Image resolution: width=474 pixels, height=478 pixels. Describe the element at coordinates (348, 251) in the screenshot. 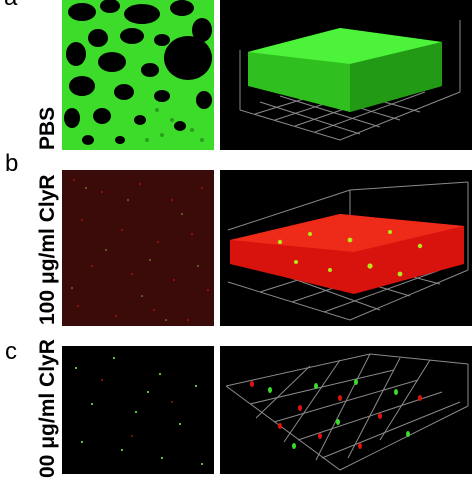

I see `red-3d-biofilm` at that location.